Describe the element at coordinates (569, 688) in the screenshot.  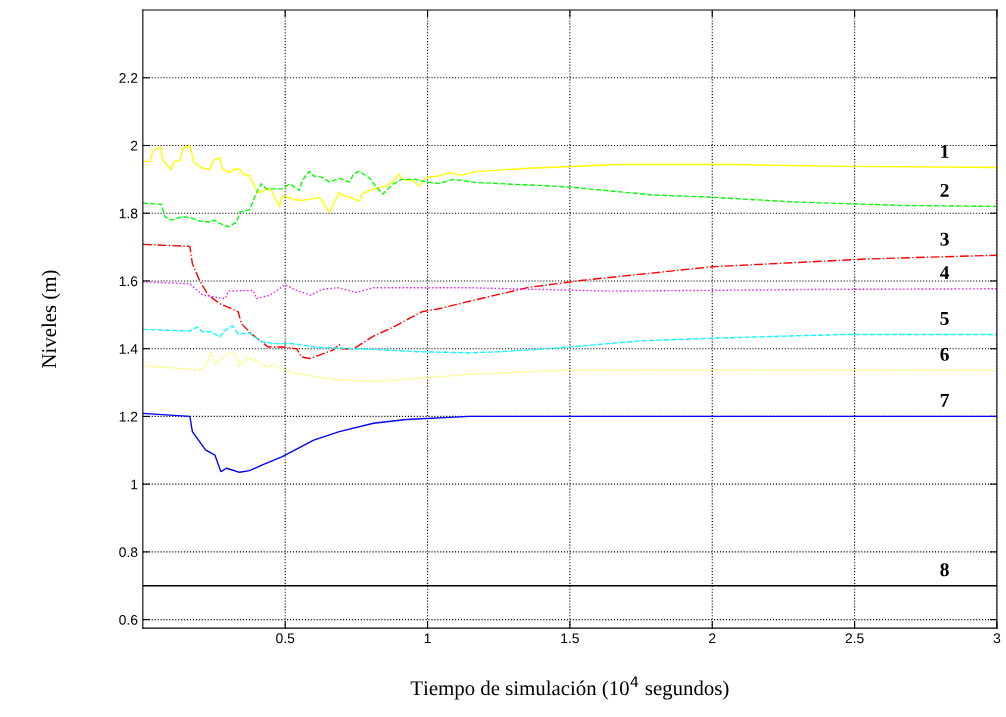
I see `x-axis-title: Tiempo de simulación (10$^{4}$ segundos)` at that location.